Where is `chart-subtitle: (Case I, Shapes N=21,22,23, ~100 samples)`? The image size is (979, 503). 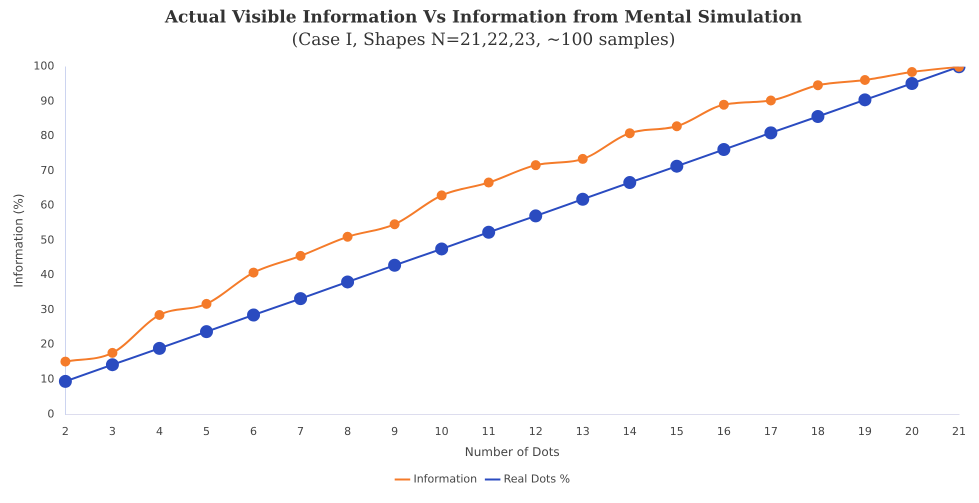
chart-subtitle: (Case I, Shapes N=21,22,23, ~100 samples) is located at coordinates (484, 40).